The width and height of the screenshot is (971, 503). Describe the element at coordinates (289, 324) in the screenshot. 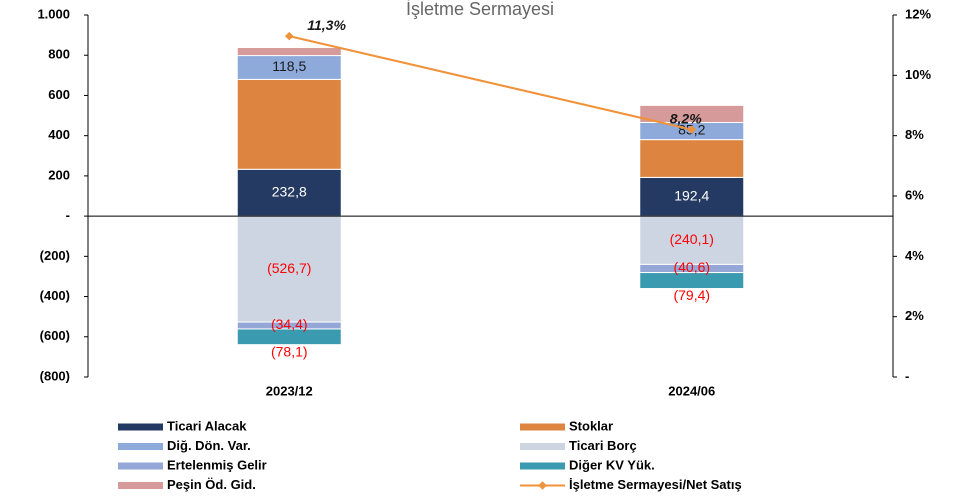

I see `value-label: (34,4)` at that location.